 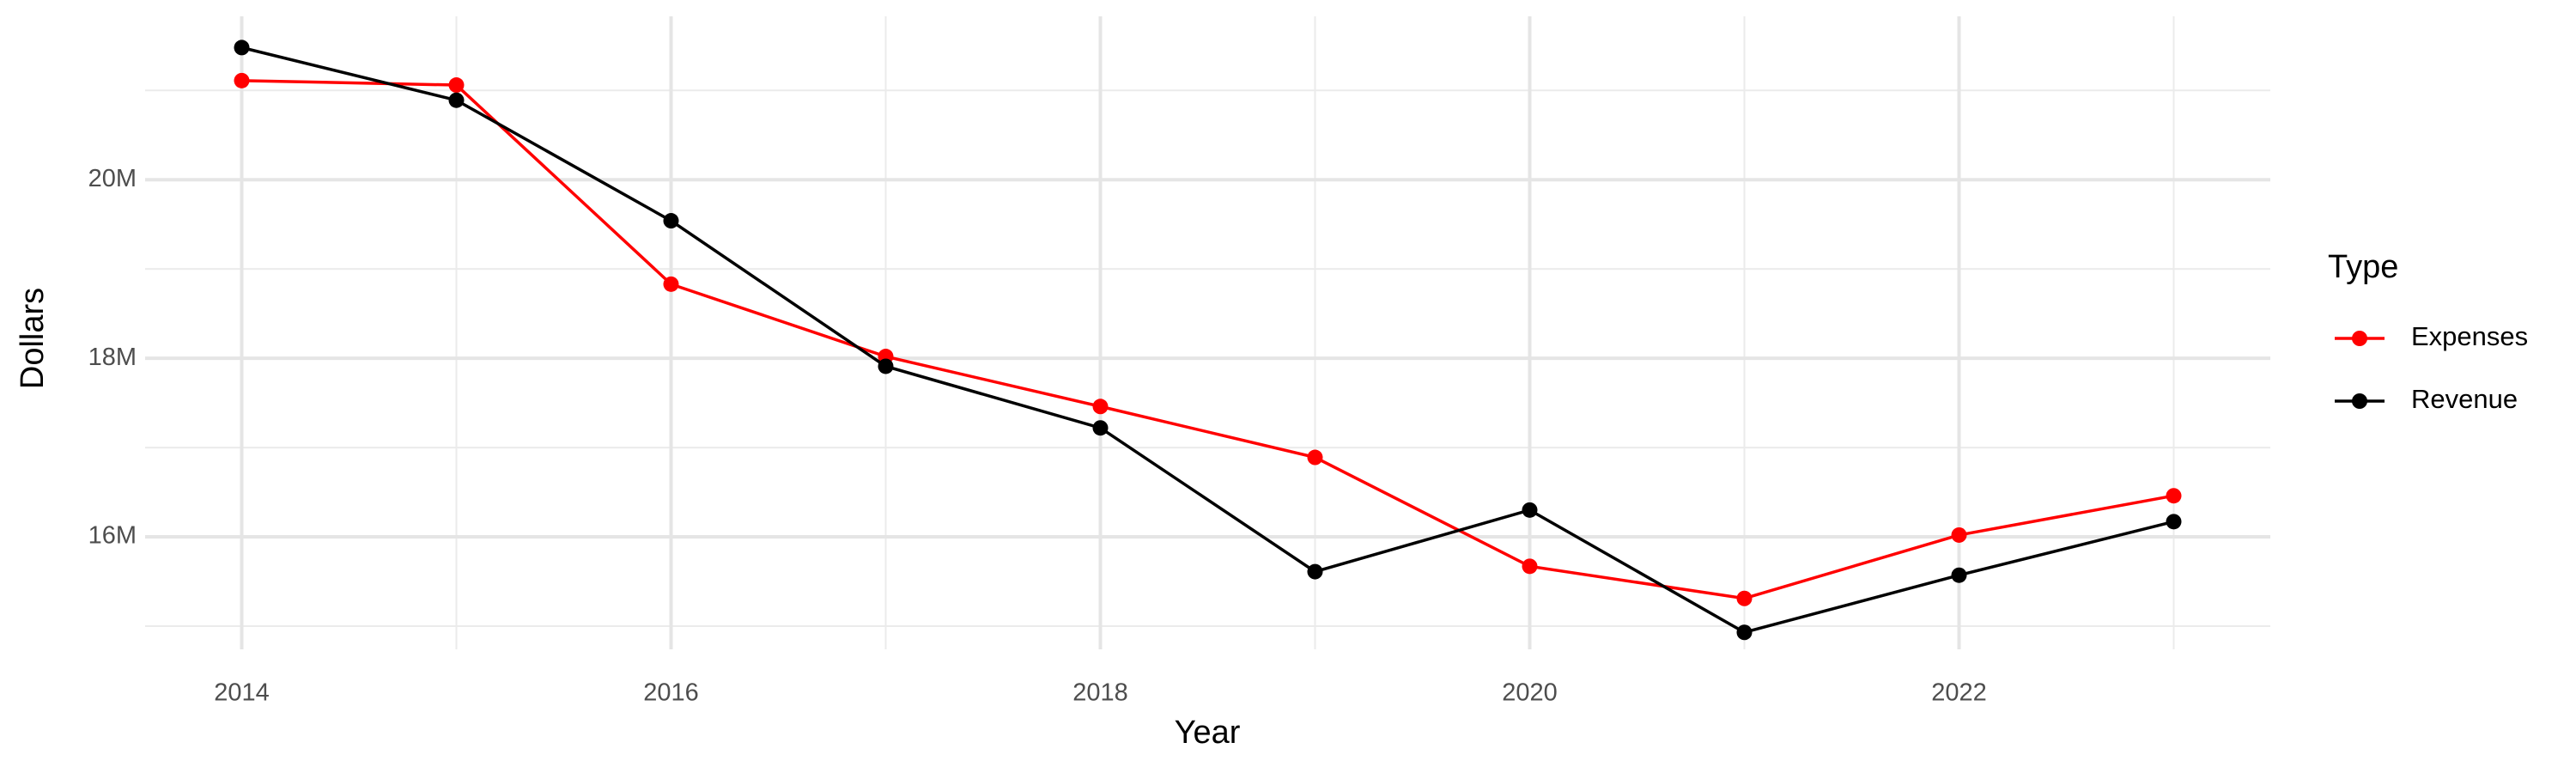 I want to click on y-tick-label: 16M, so click(x=112, y=536).